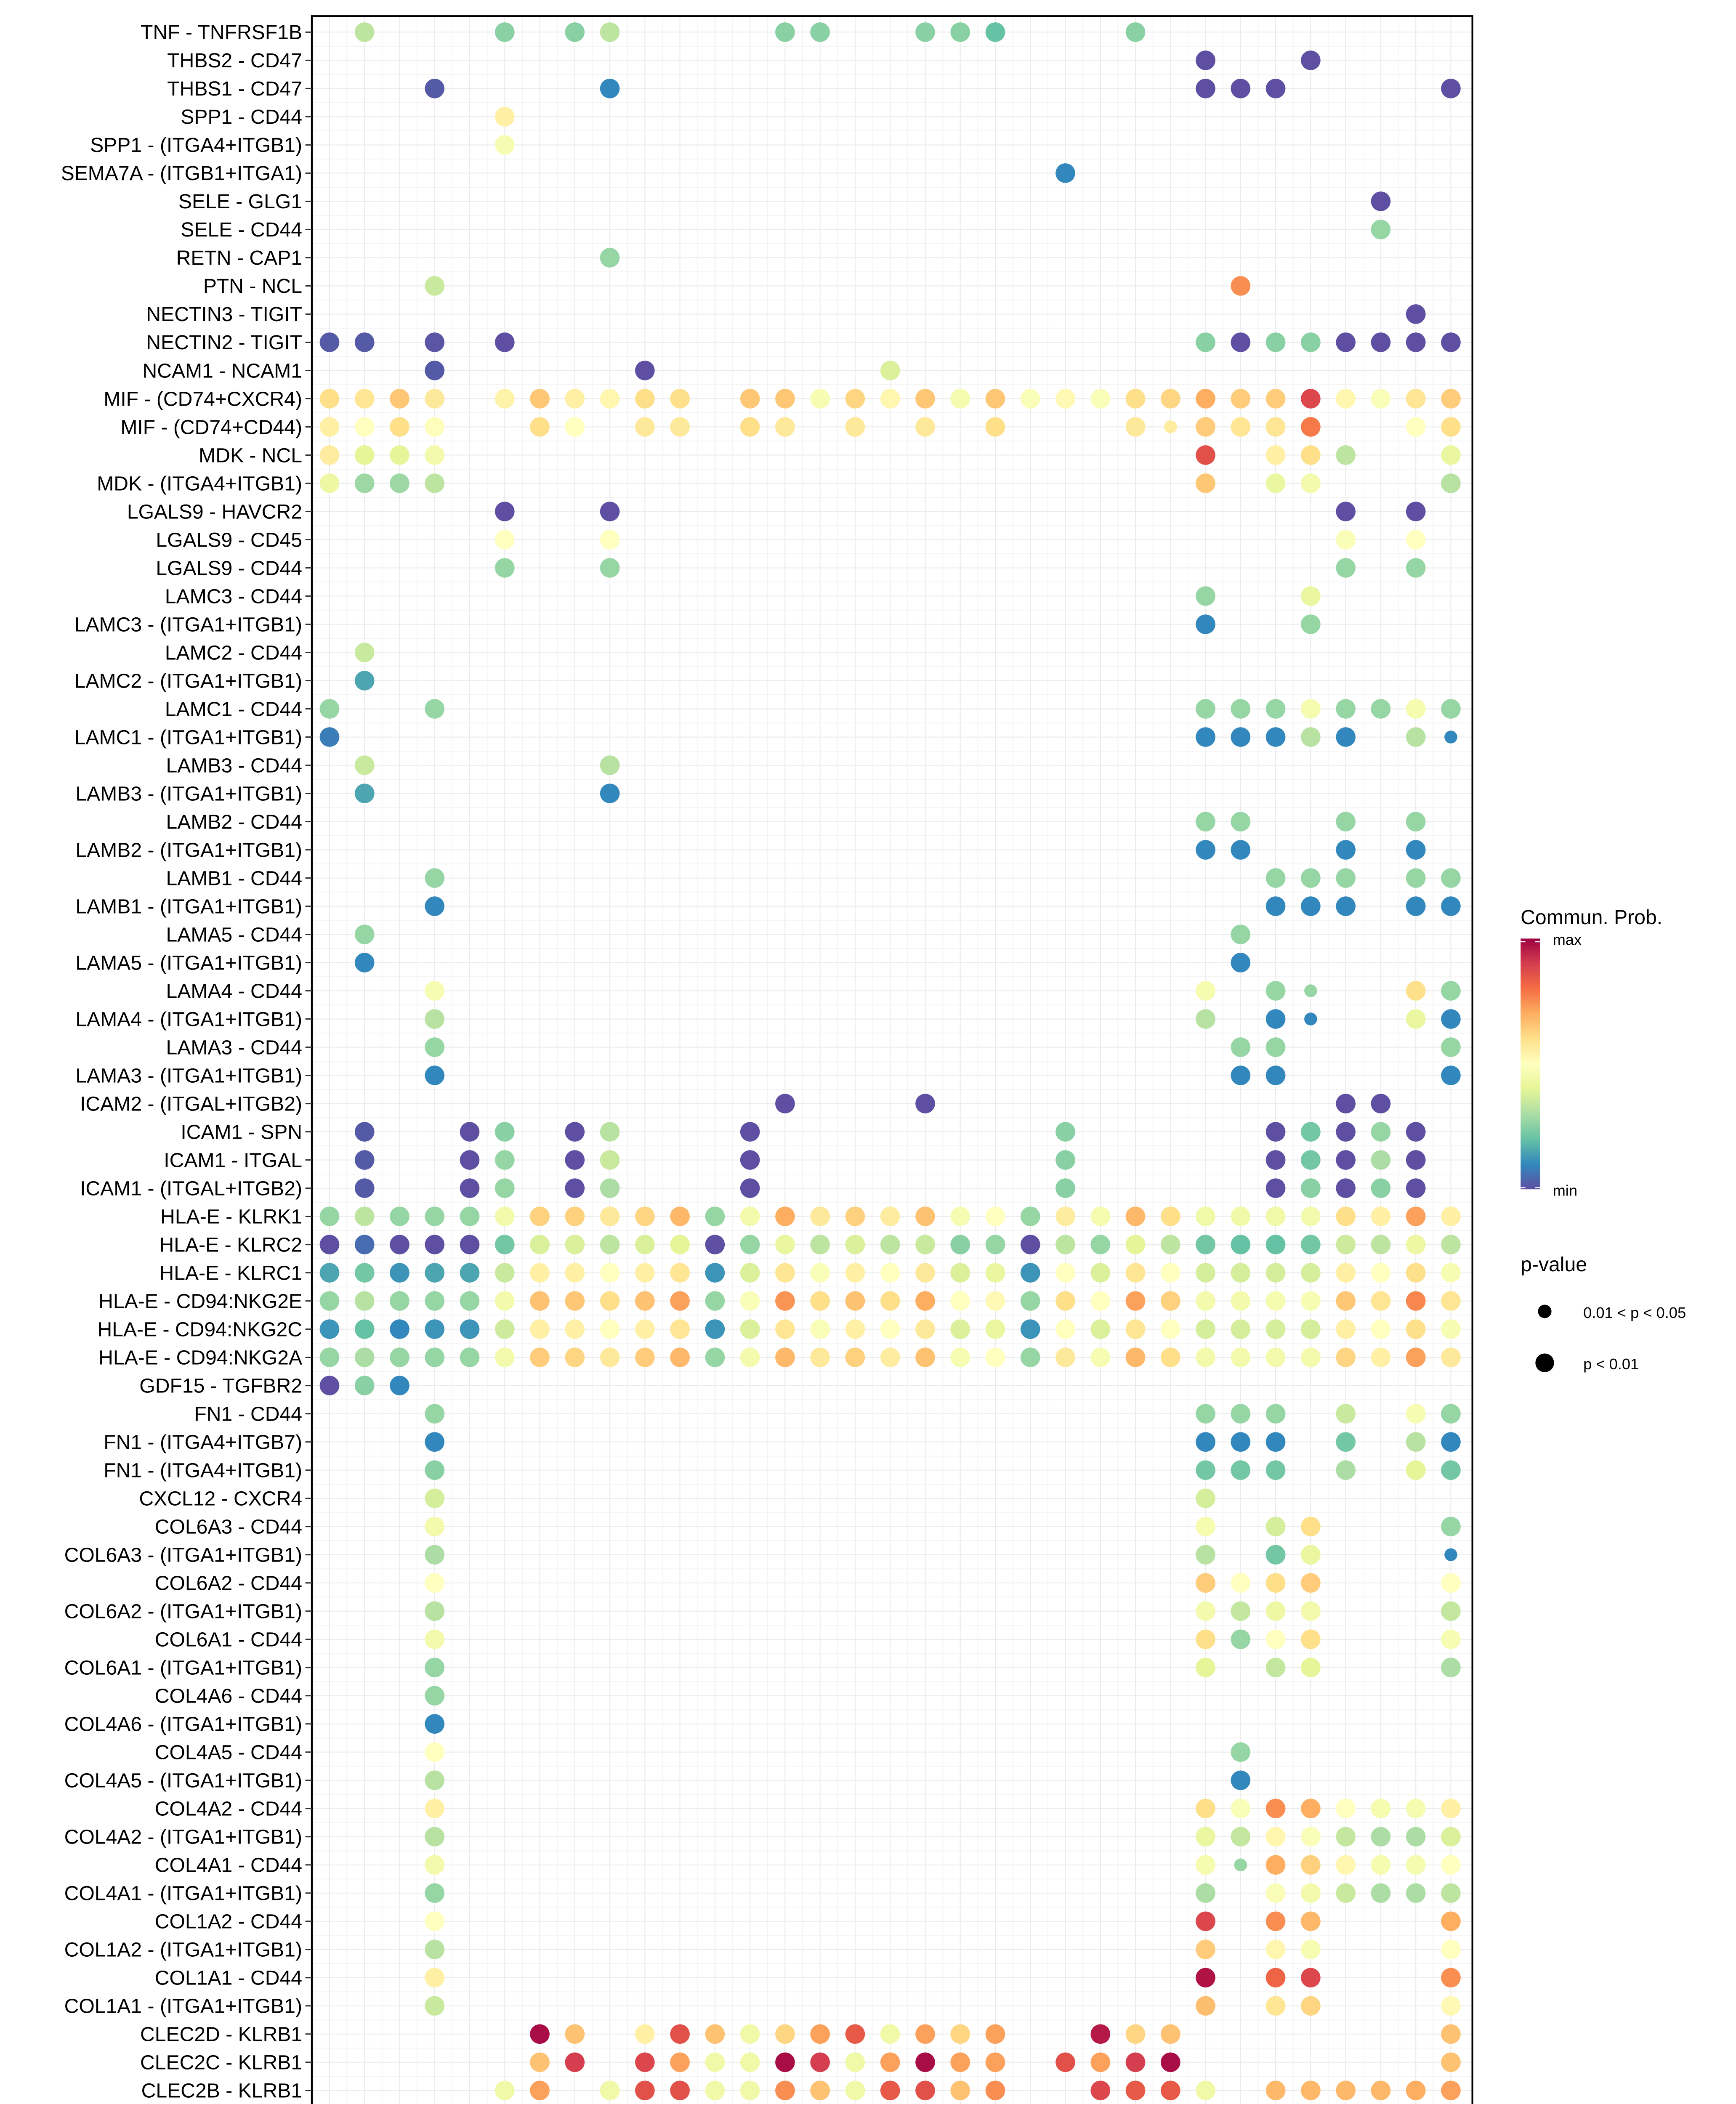 The height and width of the screenshot is (2104, 1736). What do you see at coordinates (183, 2006) in the screenshot?
I see `y-tick-label: COL1A1 - (ITGA1+ITGB1)` at bounding box center [183, 2006].